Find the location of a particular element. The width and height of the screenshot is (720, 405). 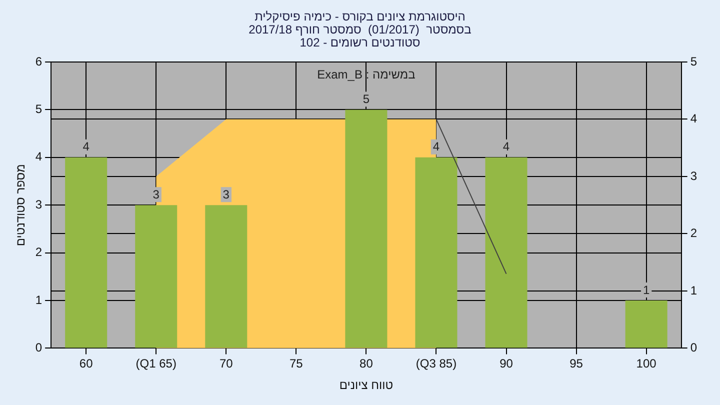

x-tick-label: 75 is located at coordinates (296, 363).